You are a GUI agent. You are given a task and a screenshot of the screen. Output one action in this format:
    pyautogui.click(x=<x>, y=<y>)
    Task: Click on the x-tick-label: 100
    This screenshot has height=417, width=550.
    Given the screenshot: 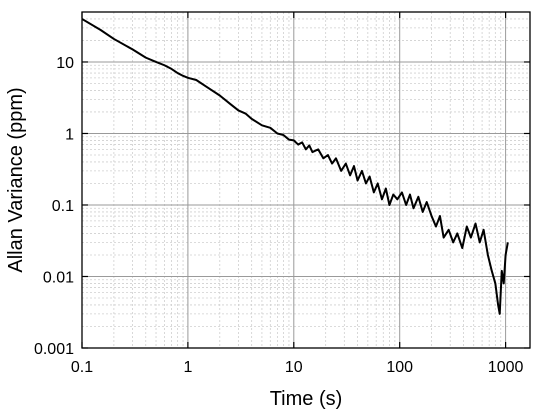 What is the action you would take?
    pyautogui.click(x=399, y=367)
    